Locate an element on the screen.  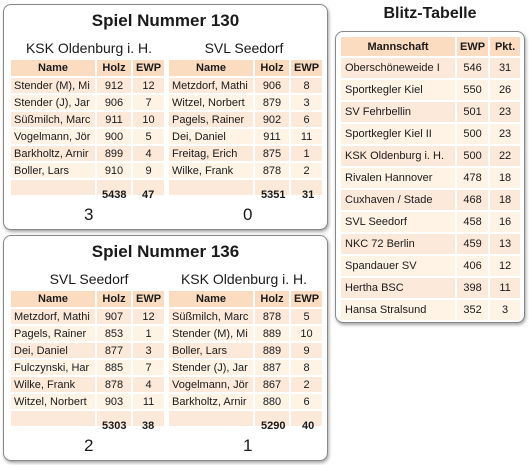
team-ewp: 406 is located at coordinates (473, 266).